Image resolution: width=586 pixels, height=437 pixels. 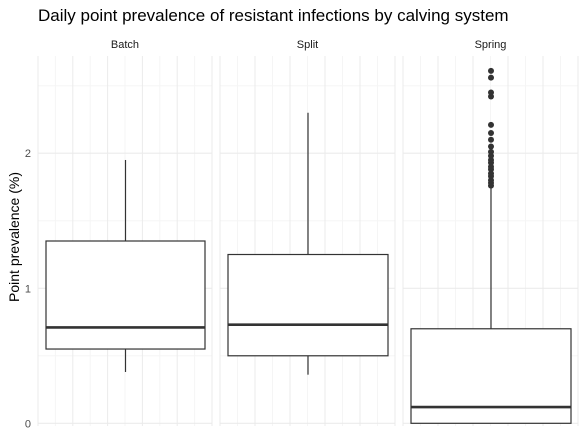 What do you see at coordinates (14, 237) in the screenshot?
I see `y-axis-label: Point prevalence (%)` at bounding box center [14, 237].